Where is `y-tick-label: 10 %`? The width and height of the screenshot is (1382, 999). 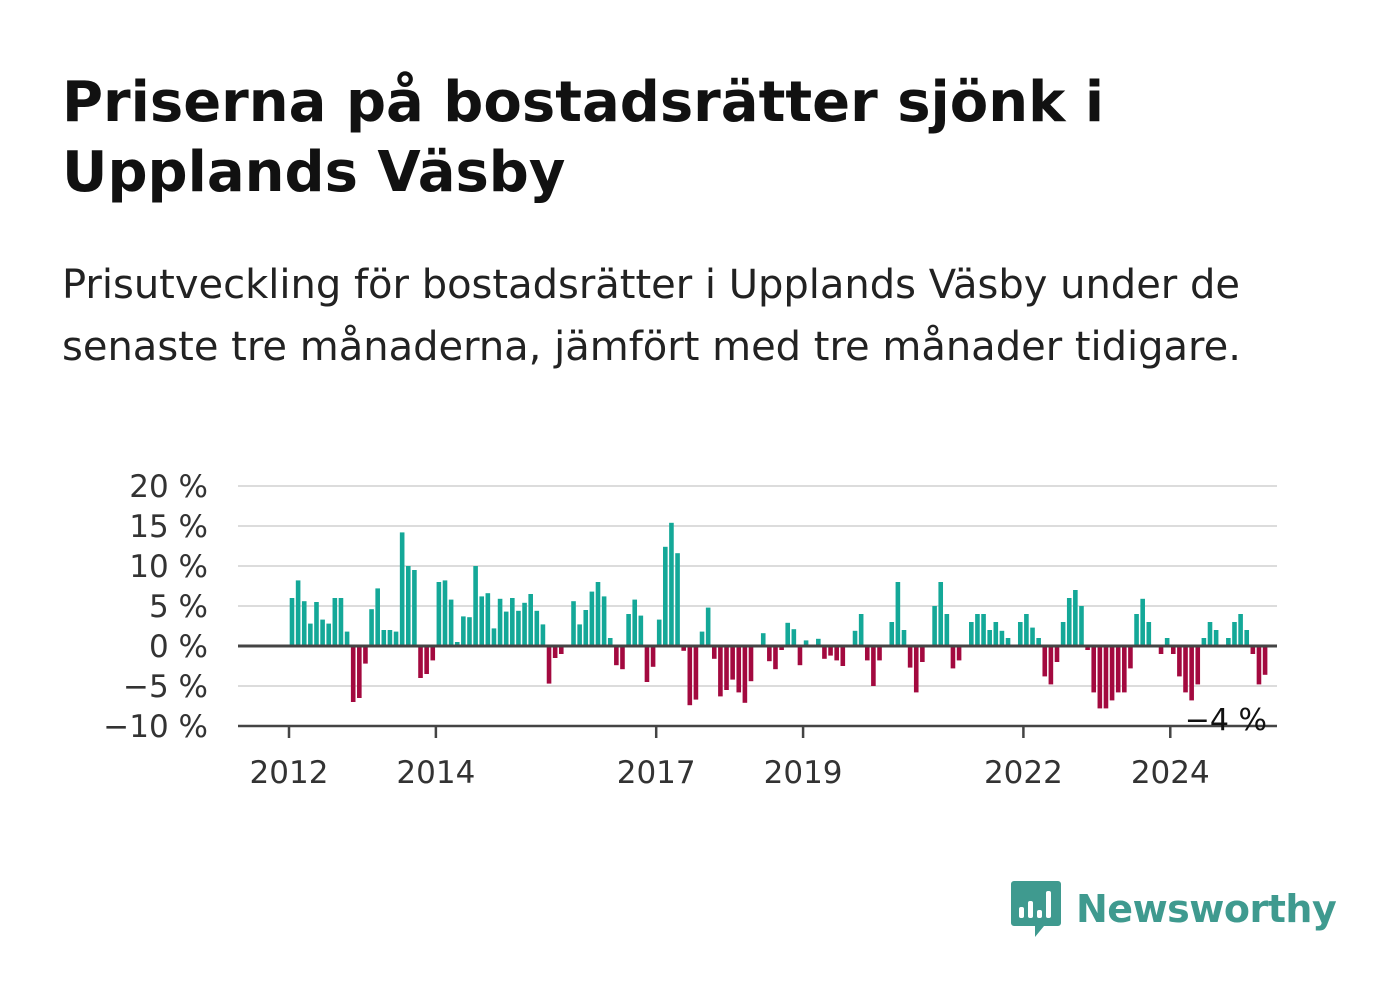 y-tick-label: 10 % is located at coordinates (168, 567).